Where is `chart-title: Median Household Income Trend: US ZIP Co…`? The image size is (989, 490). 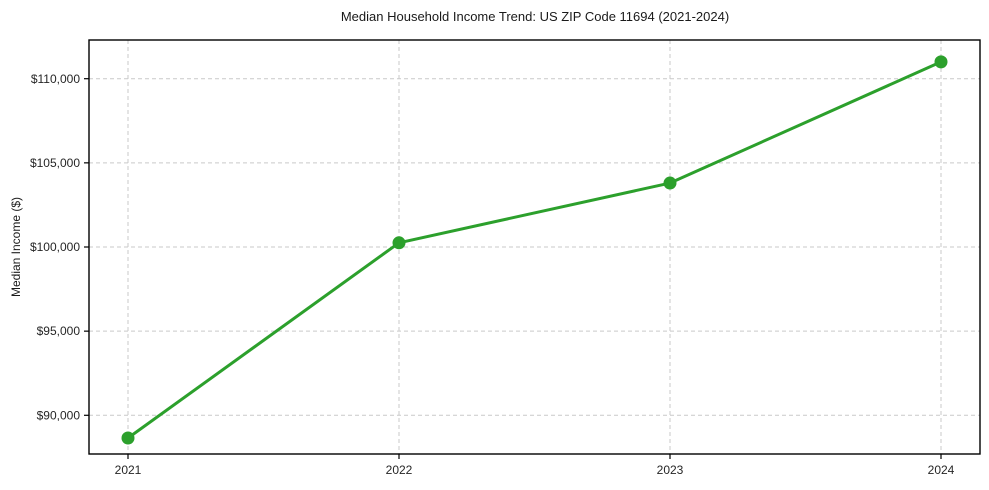
chart-title: Median Household Income Trend: US ZIP Co… is located at coordinates (535, 16).